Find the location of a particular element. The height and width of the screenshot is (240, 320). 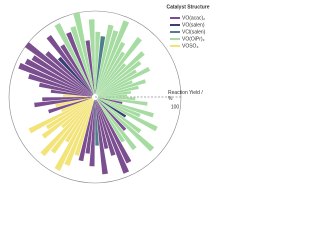

legend-label: VO(salen) is located at coordinates (193, 25).